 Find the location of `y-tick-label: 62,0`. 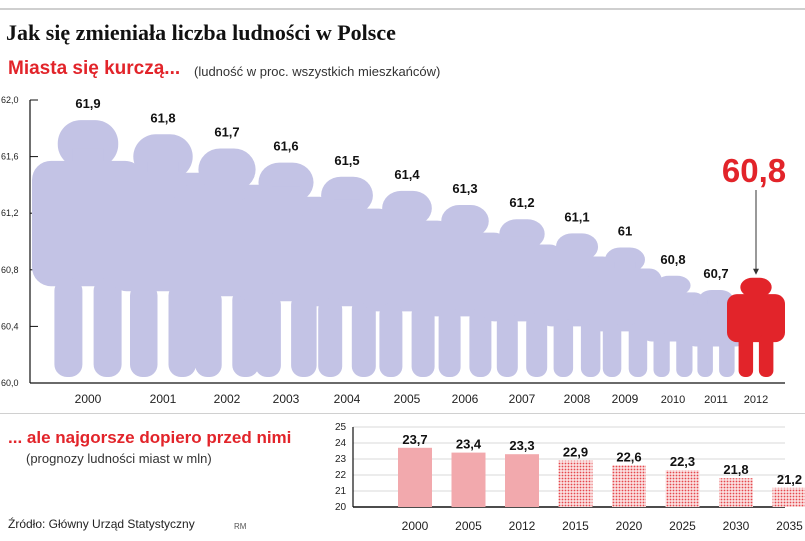

y-tick-label: 62,0 is located at coordinates (10, 100).